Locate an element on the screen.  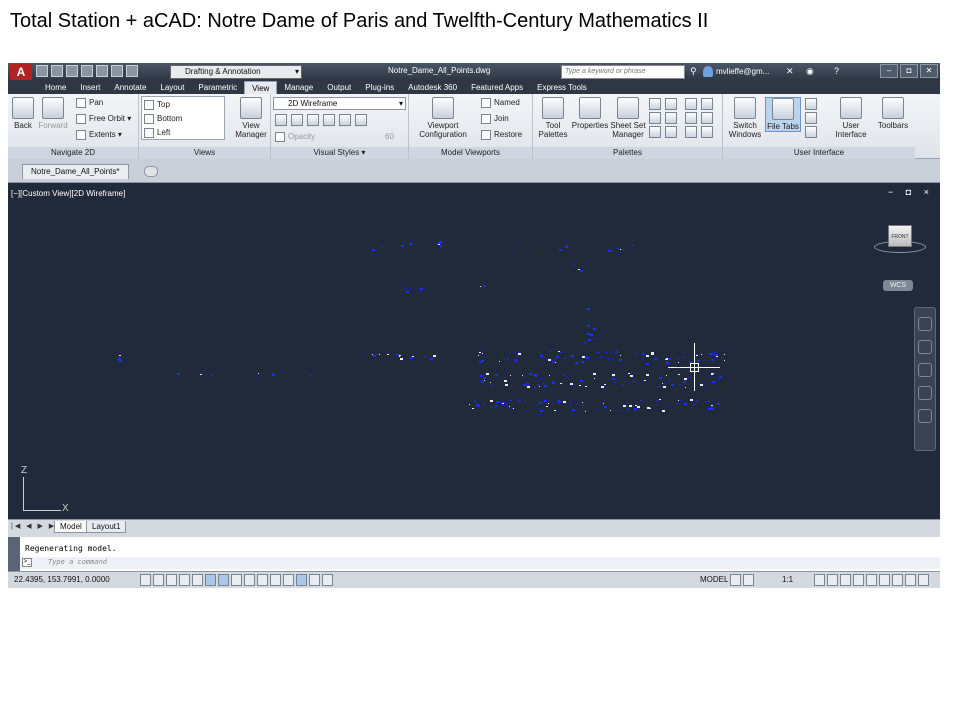
3d-osnap-icon is located at coordinates (223, 580).